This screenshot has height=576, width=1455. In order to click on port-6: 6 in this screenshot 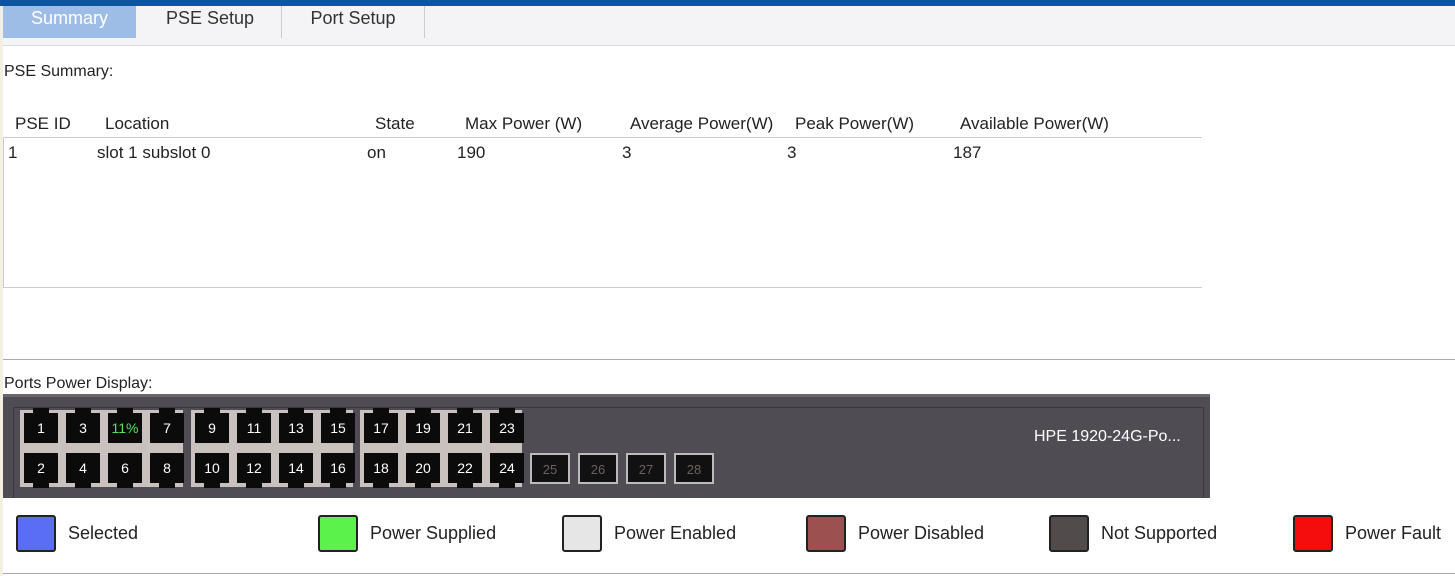, I will do `click(125, 470)`.